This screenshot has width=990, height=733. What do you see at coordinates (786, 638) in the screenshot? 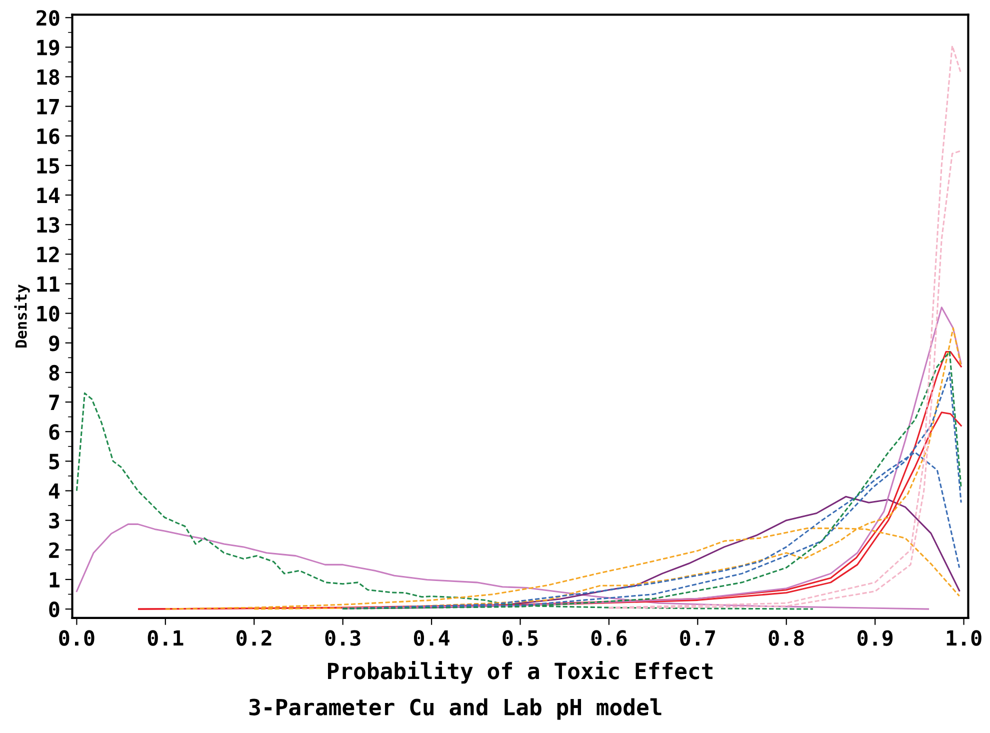
I see `x-tick-label: 0.8` at bounding box center [786, 638].